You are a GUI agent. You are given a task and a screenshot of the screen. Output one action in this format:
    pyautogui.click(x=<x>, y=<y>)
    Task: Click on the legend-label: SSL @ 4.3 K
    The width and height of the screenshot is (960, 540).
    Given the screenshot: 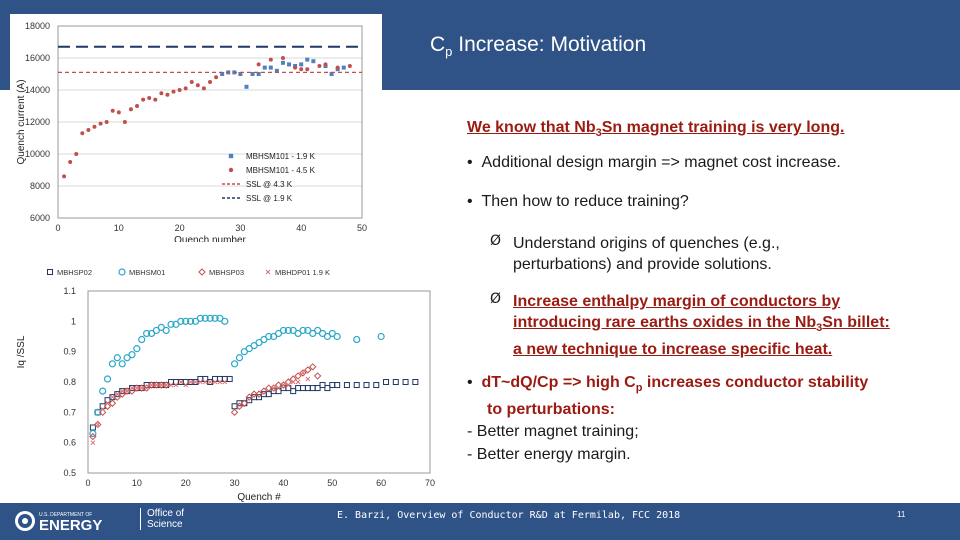 What is the action you would take?
    pyautogui.click(x=269, y=184)
    